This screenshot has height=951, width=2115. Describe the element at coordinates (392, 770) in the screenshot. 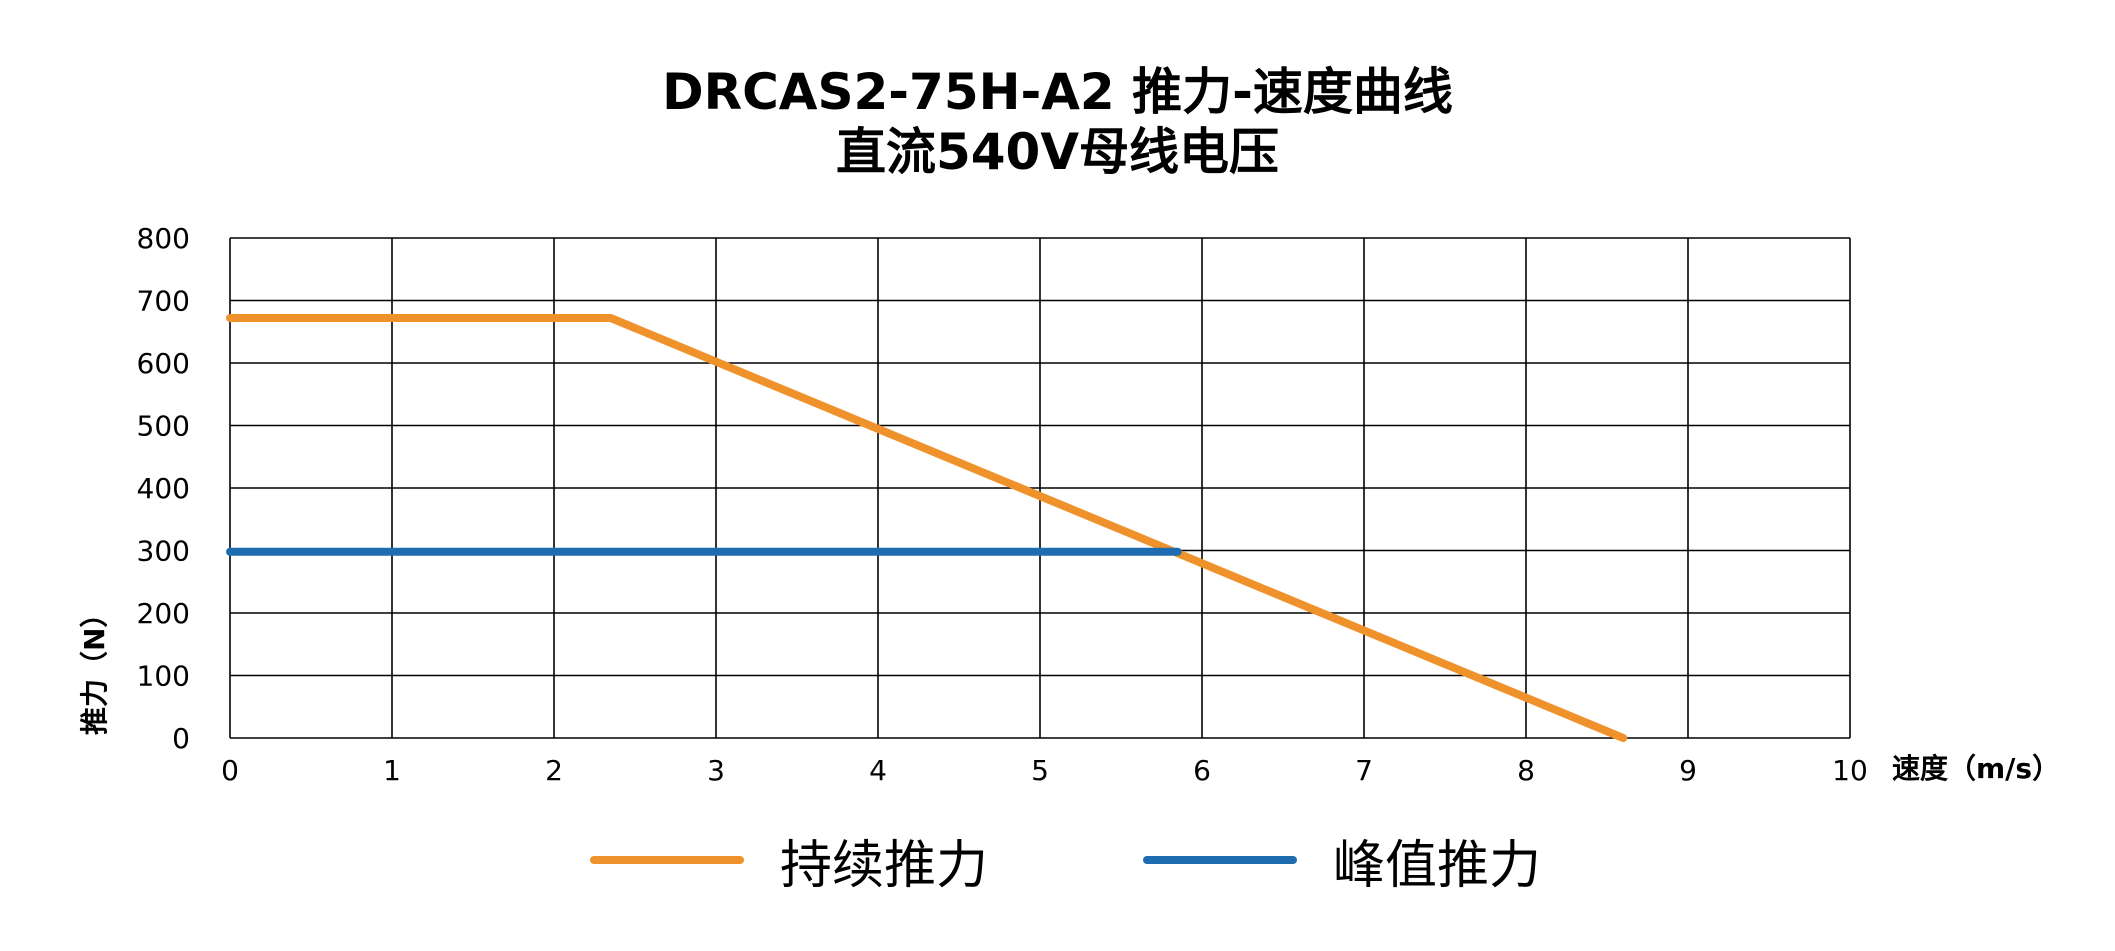

I see `x-tick-label: 1` at that location.